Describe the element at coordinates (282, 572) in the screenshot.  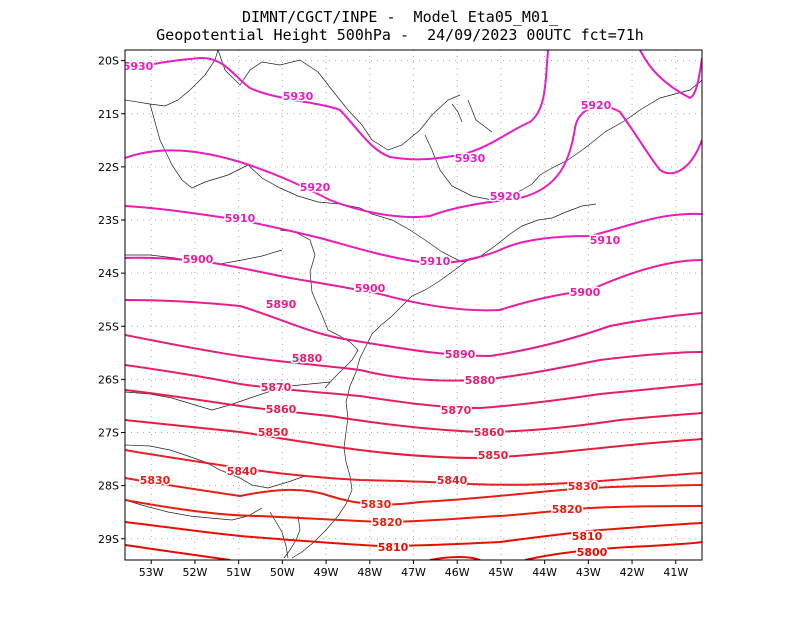
I see `lon-tick-label: 50W` at that location.